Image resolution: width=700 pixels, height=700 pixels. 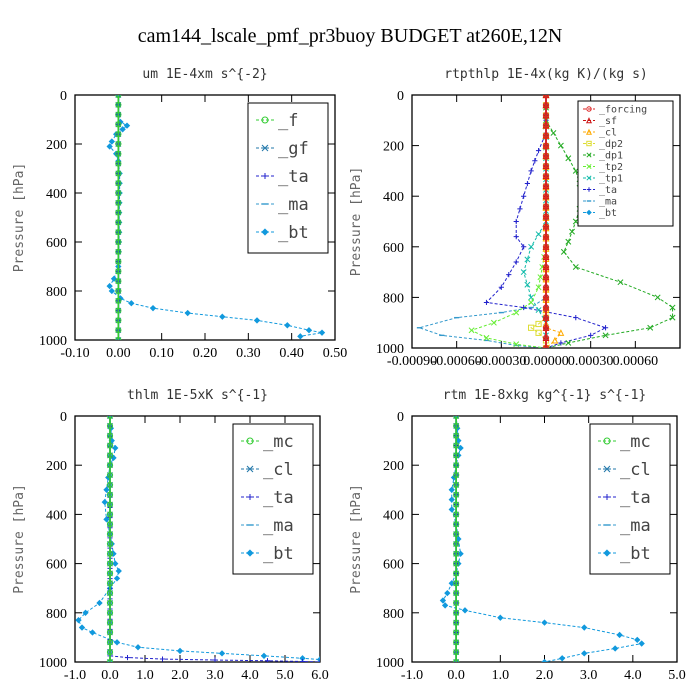 I want to click on legend-label: _ta, so click(x=608, y=190).